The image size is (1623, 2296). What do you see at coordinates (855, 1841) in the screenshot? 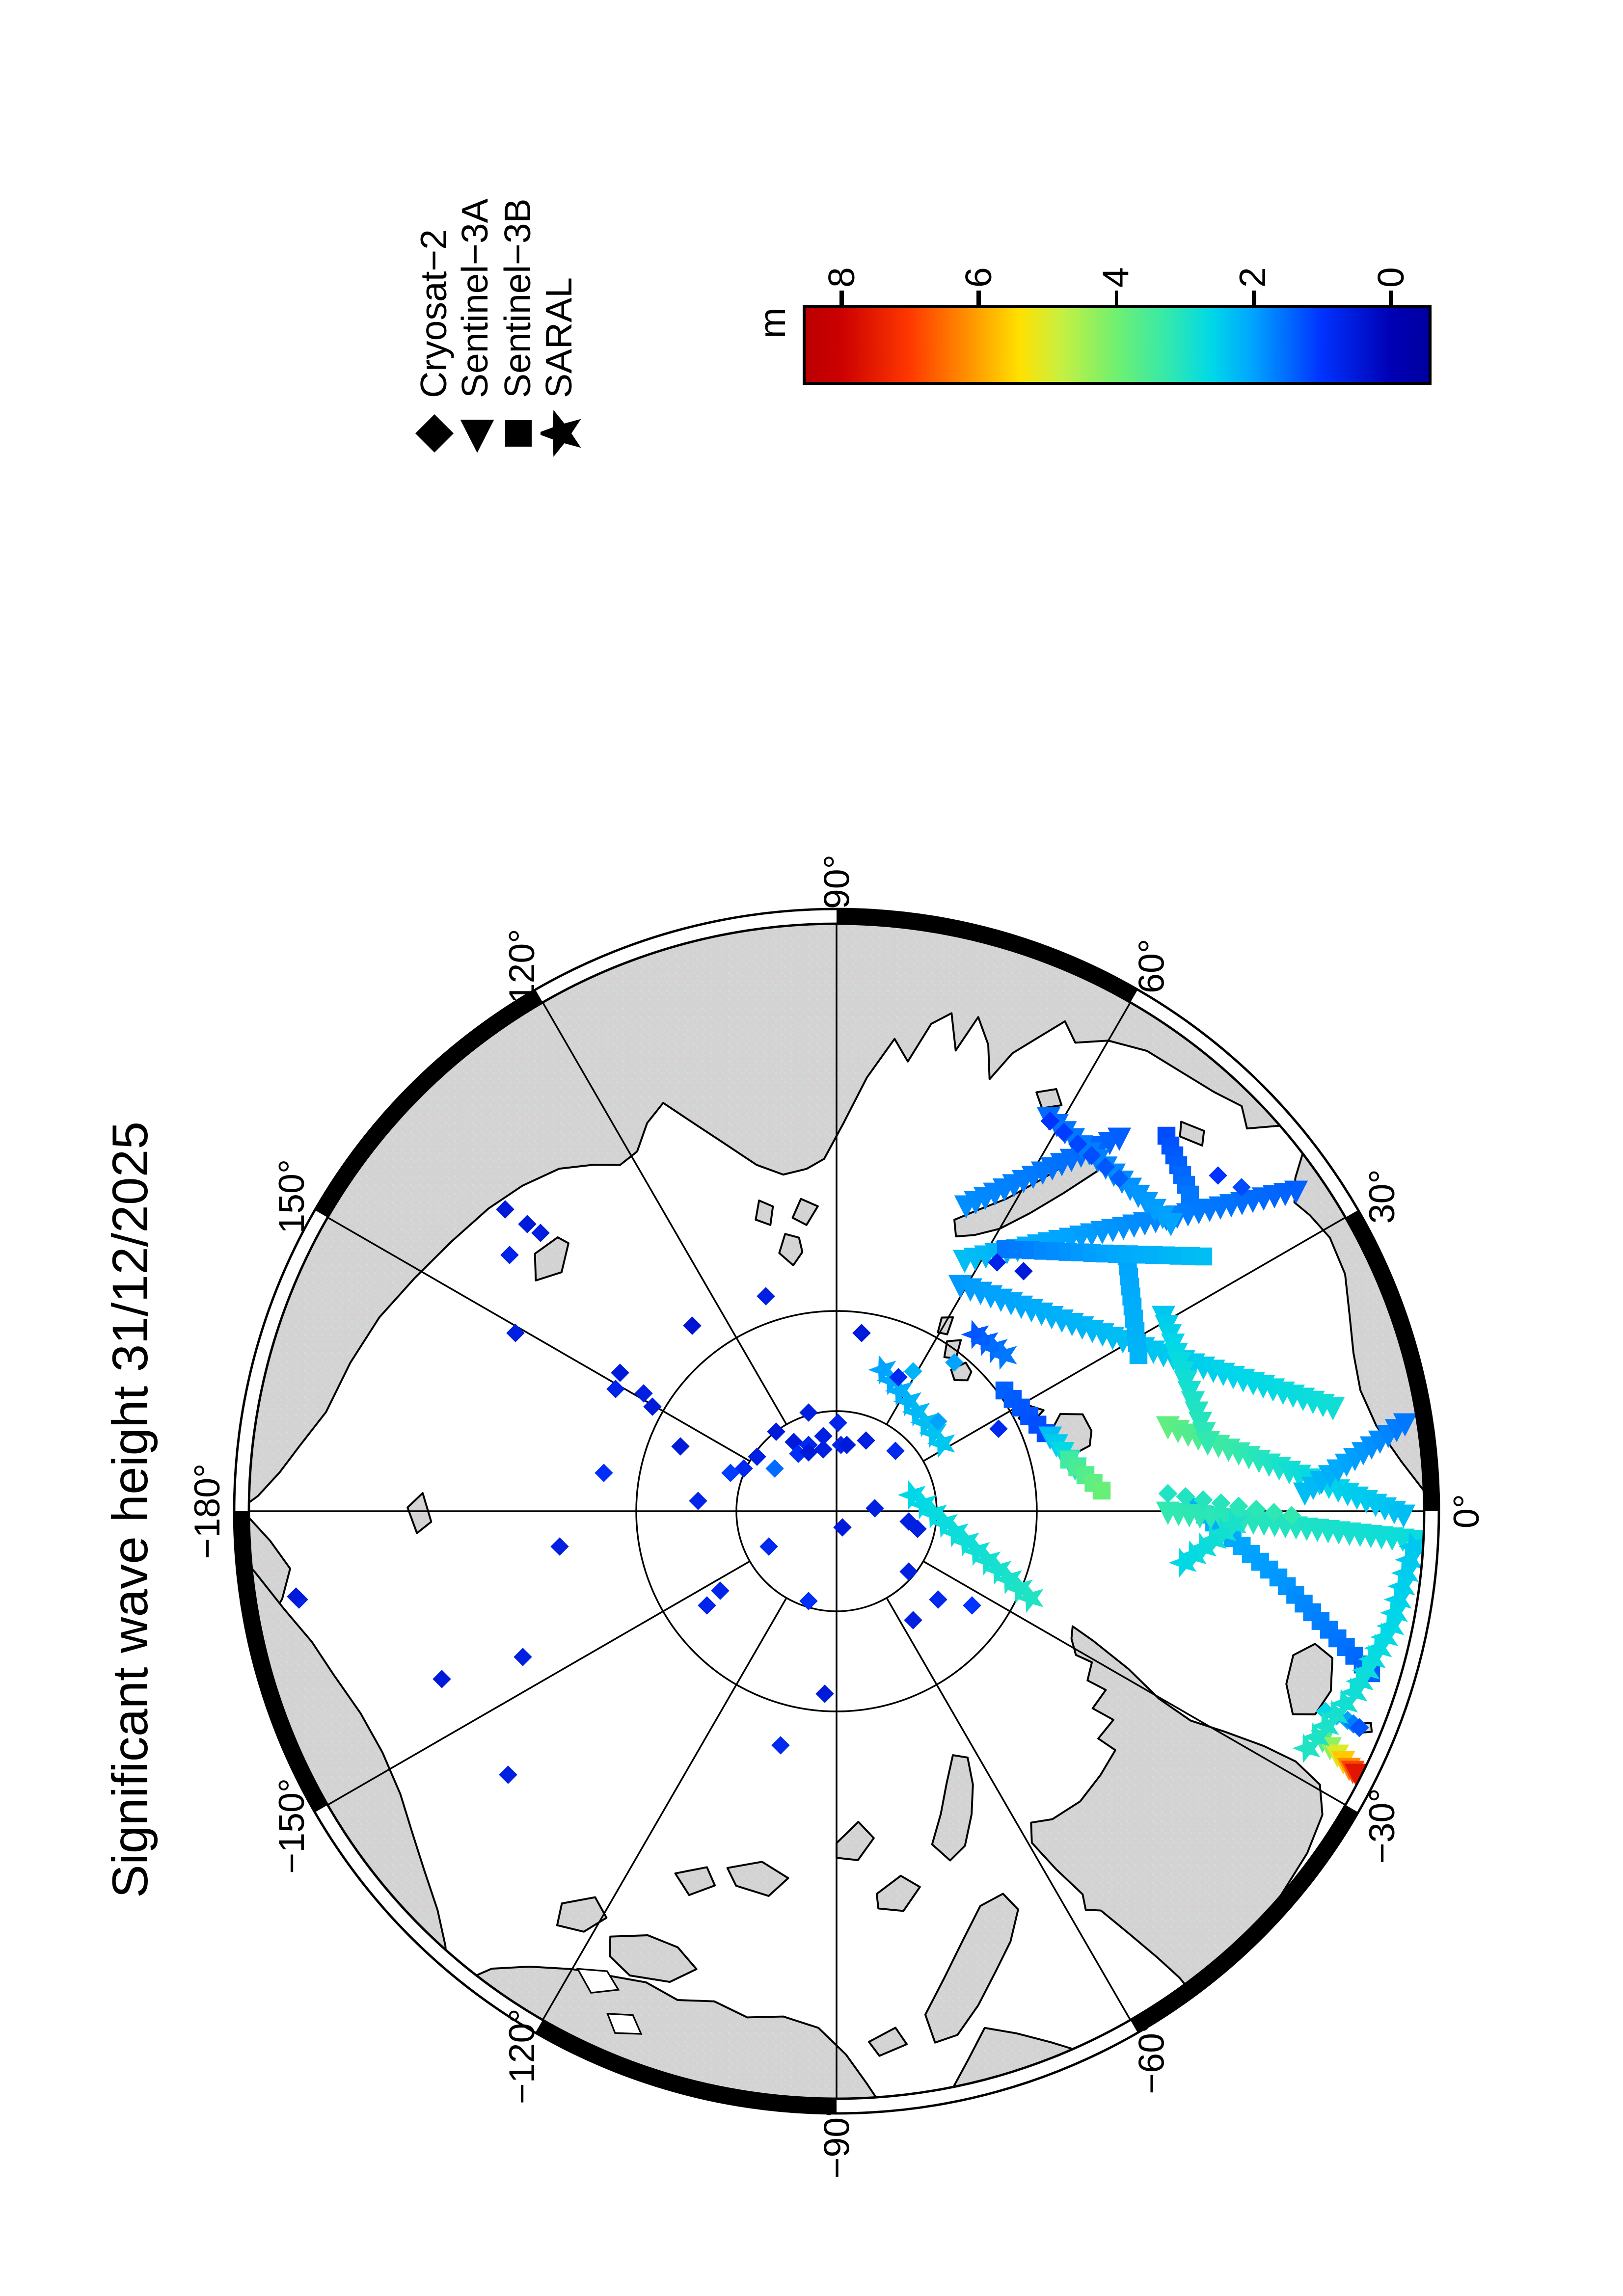
I see `land-axel` at bounding box center [855, 1841].